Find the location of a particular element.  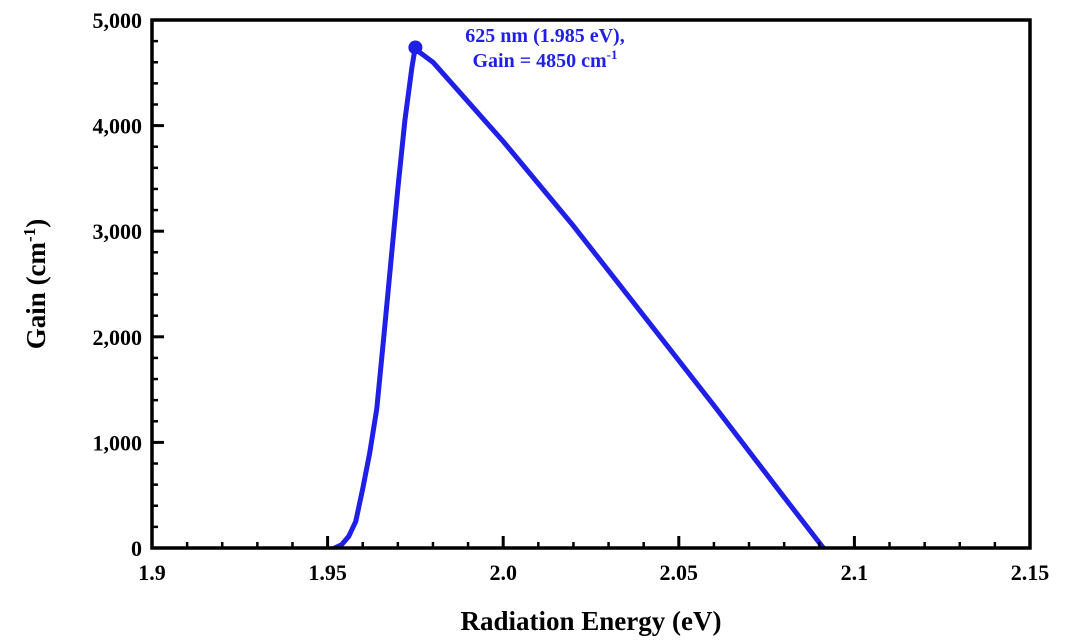

x-axis-title: Radiation Energy (eV) is located at coordinates (591, 621).